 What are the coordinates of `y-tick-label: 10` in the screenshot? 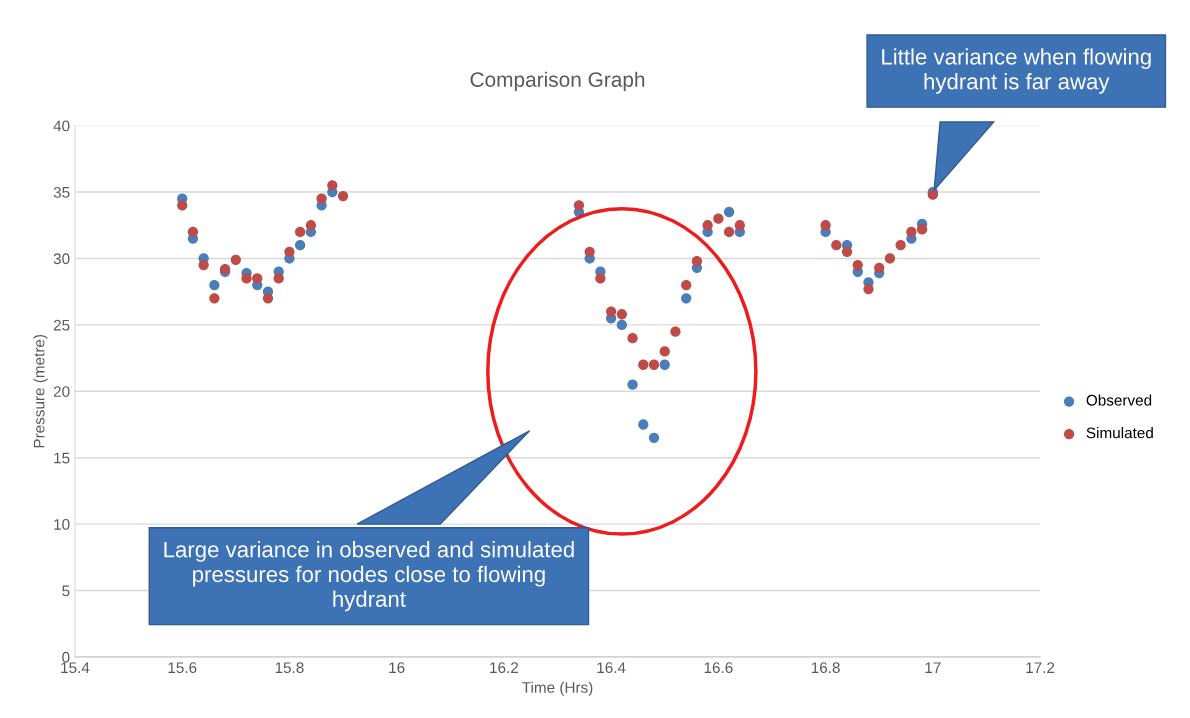 It's located at (62, 524).